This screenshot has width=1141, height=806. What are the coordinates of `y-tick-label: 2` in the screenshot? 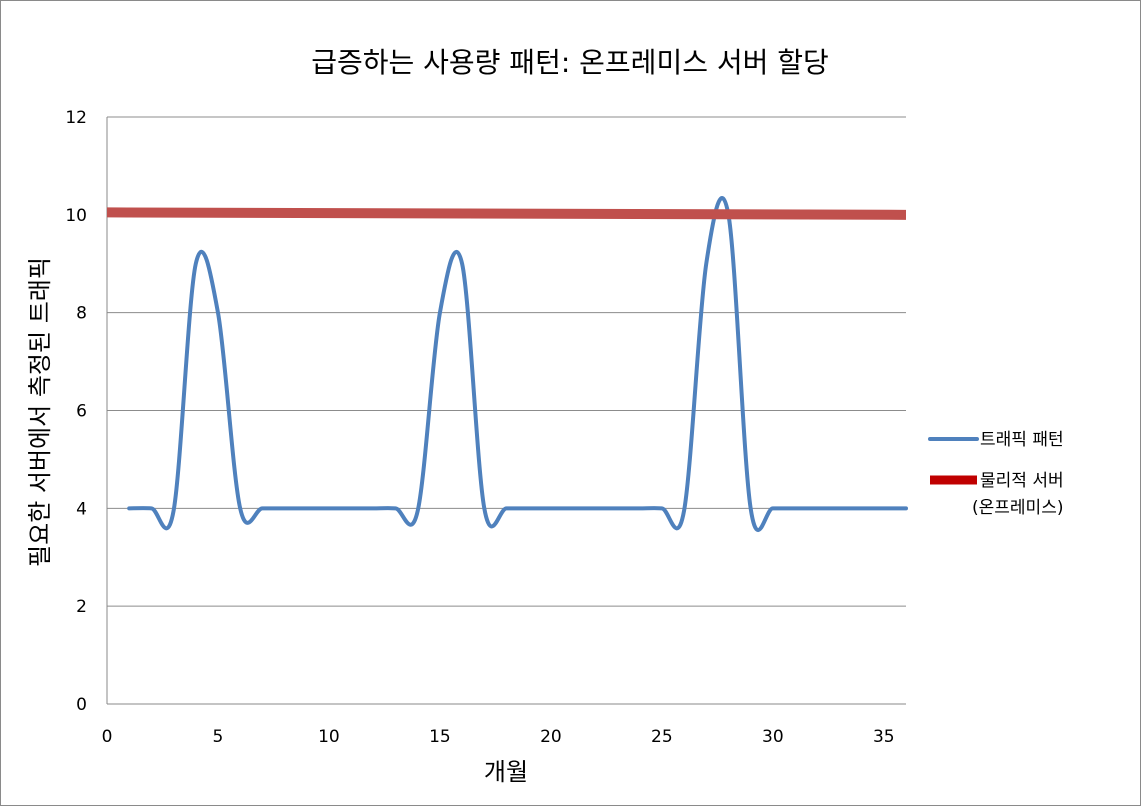 It's located at (81, 607).